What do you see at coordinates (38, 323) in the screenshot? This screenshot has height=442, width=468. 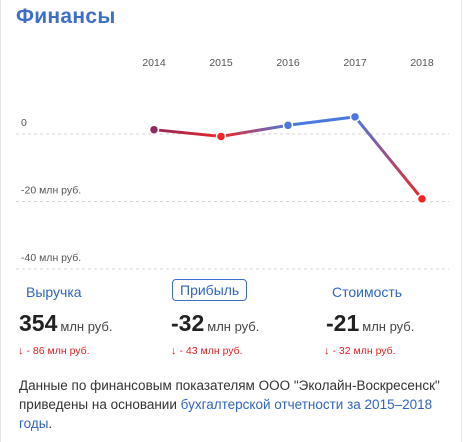 I see `metric-value: 354` at bounding box center [38, 323].